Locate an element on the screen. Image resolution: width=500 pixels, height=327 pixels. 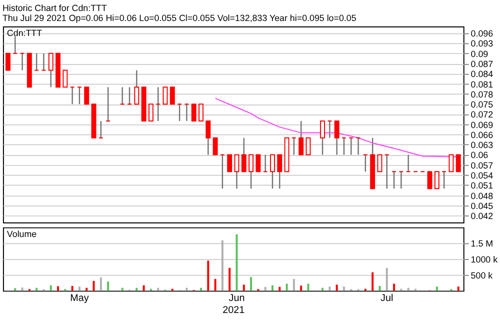
annotation: Cdn:TTT is located at coordinates (24, 33).